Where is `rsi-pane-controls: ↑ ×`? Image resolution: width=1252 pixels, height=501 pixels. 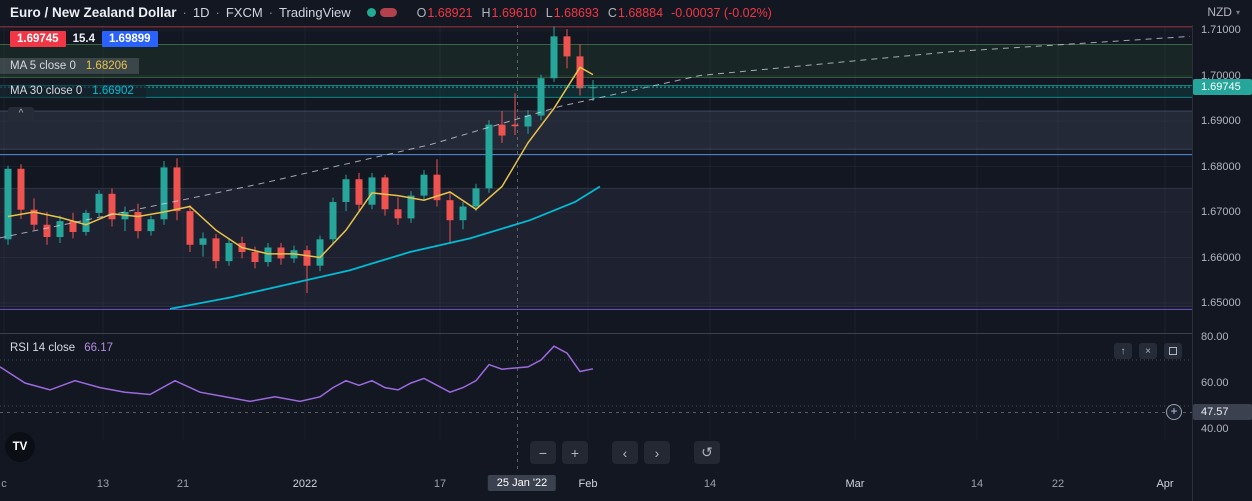 rsi-pane-controls: ↑ × is located at coordinates (1148, 351).